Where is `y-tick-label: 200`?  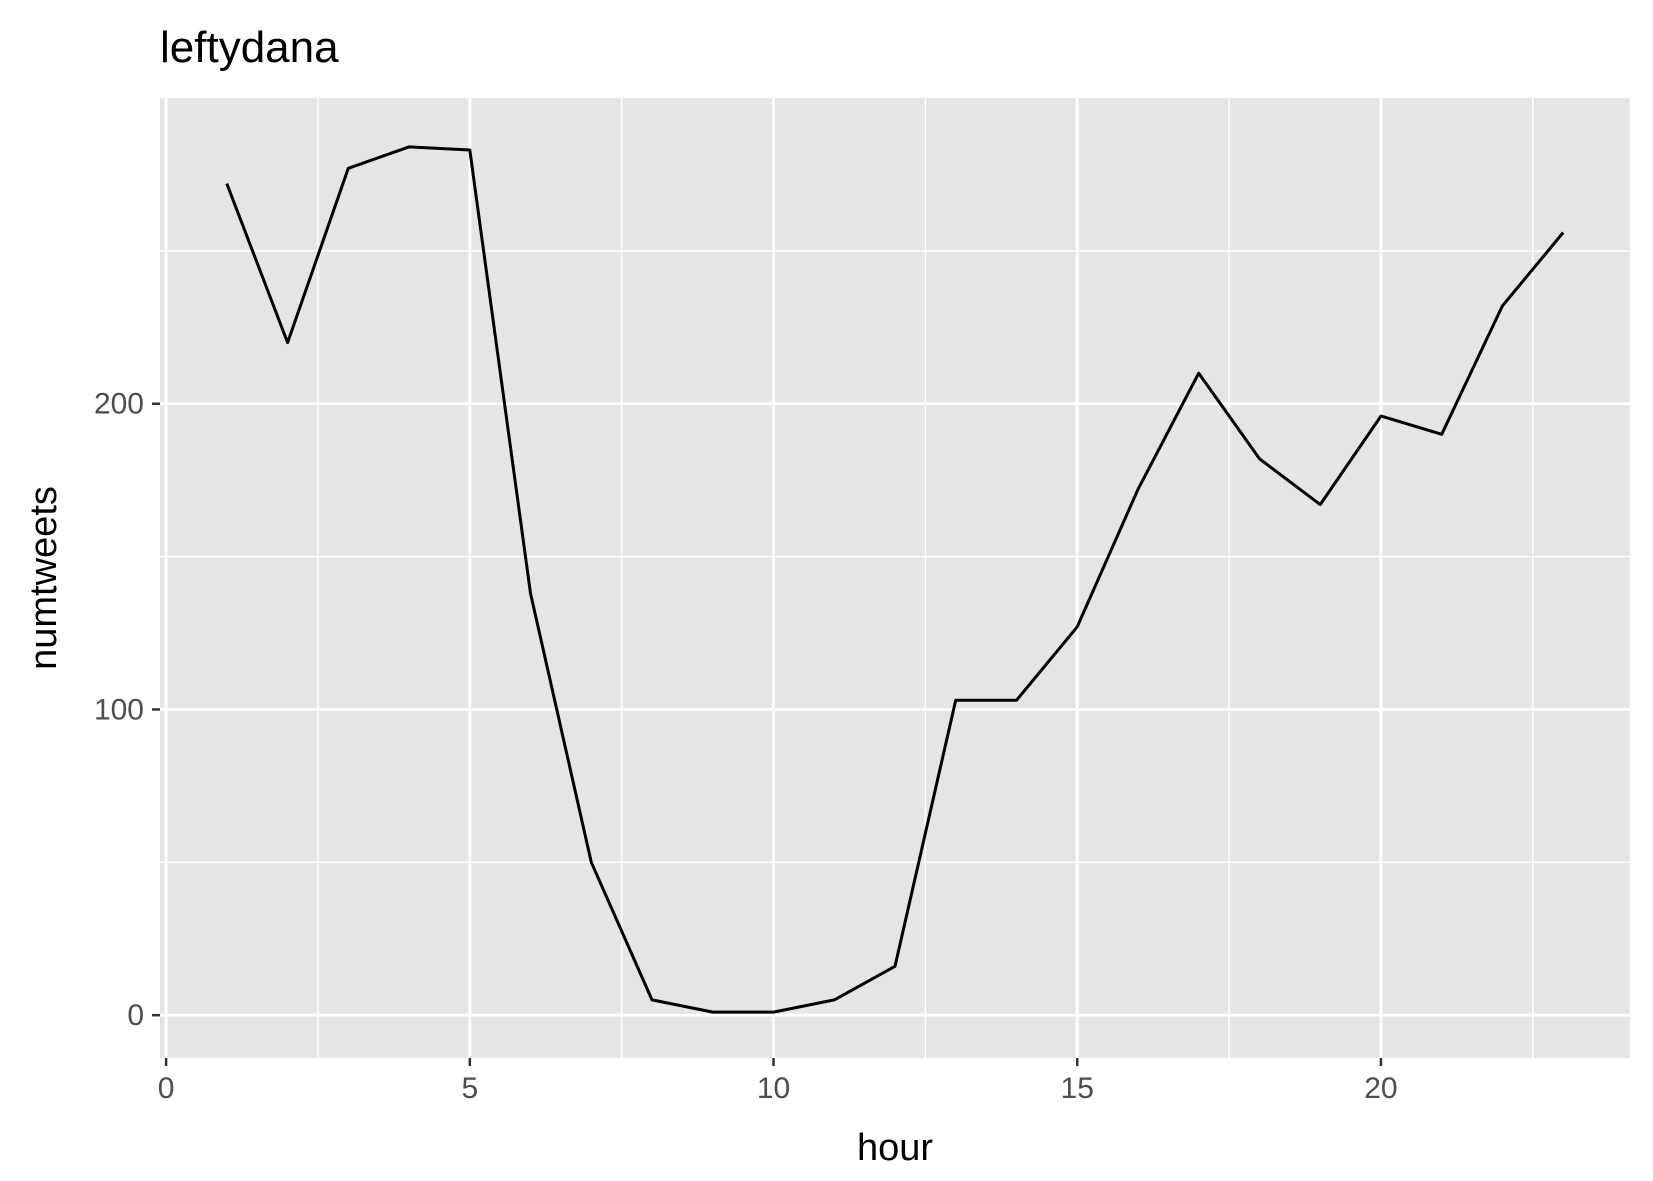 y-tick-label: 200 is located at coordinates (119, 404).